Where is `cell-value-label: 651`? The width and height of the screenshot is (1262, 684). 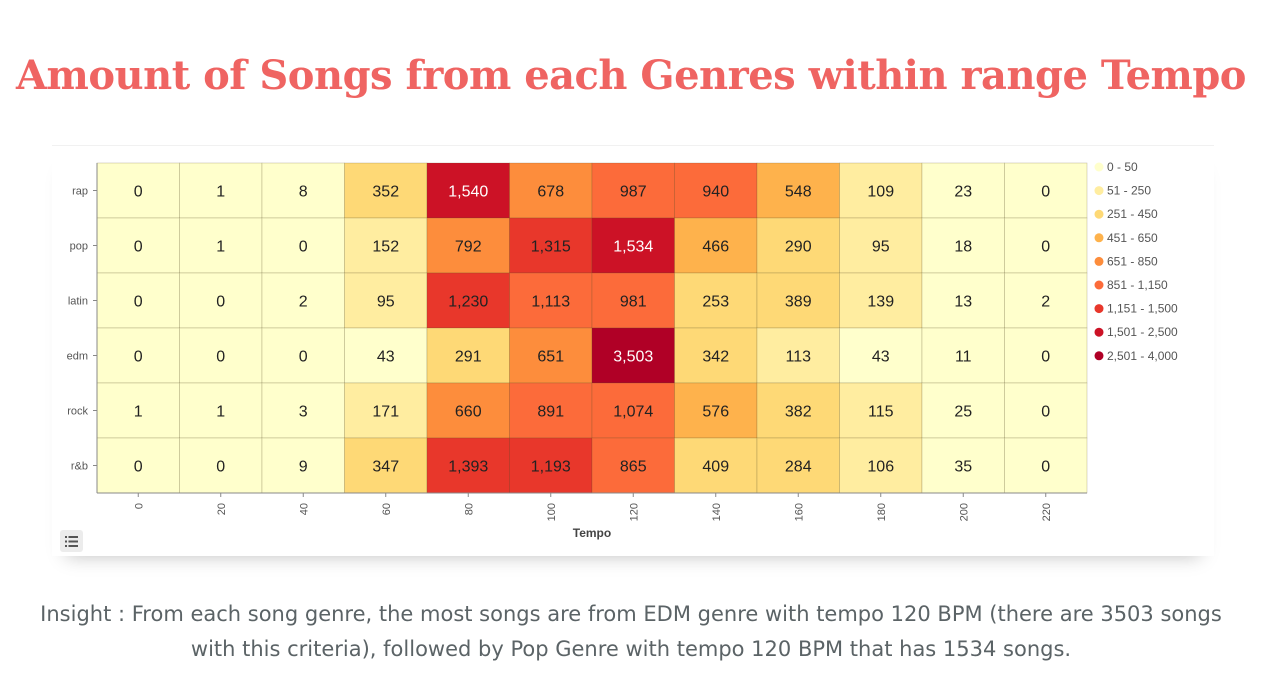
cell-value-label: 651 is located at coordinates (550, 357).